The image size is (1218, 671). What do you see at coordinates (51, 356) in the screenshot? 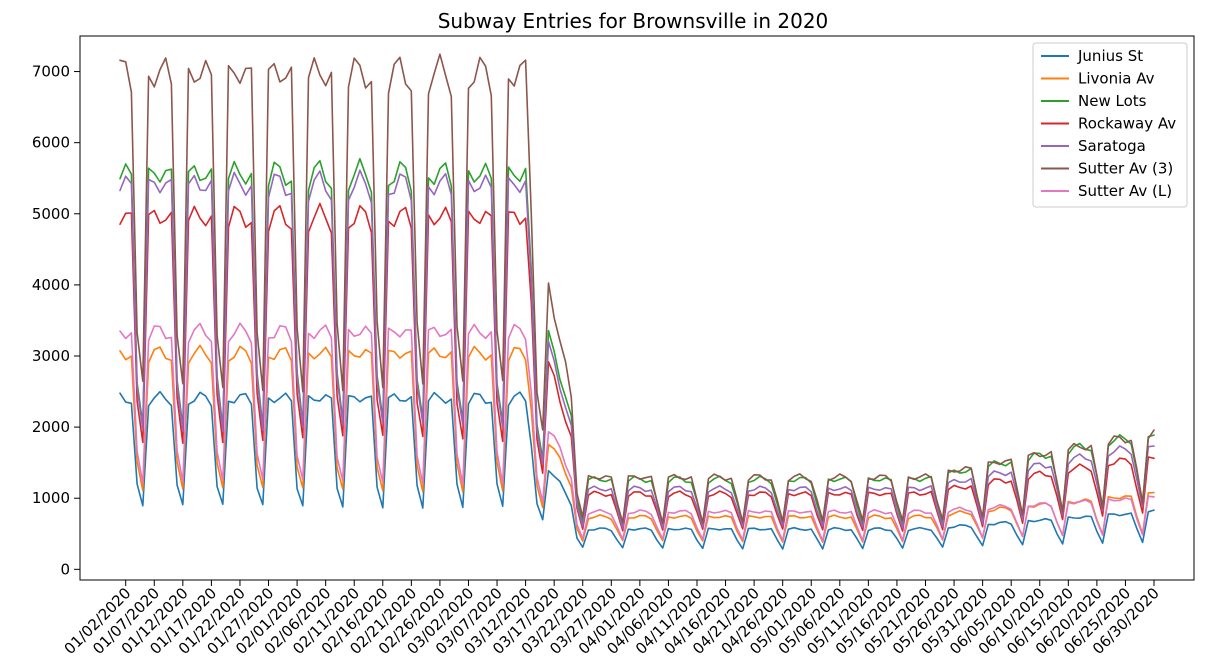
I see `y-tick-label: 3000` at bounding box center [51, 356].